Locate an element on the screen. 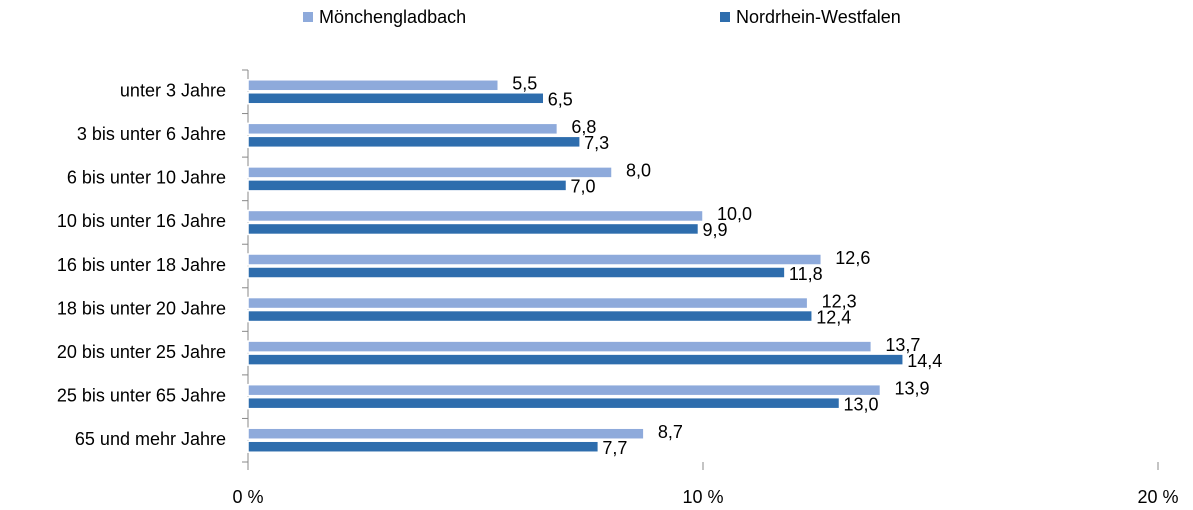 Image resolution: width=1193 pixels, height=510 pixels. data-label: 12,3 is located at coordinates (839, 301).